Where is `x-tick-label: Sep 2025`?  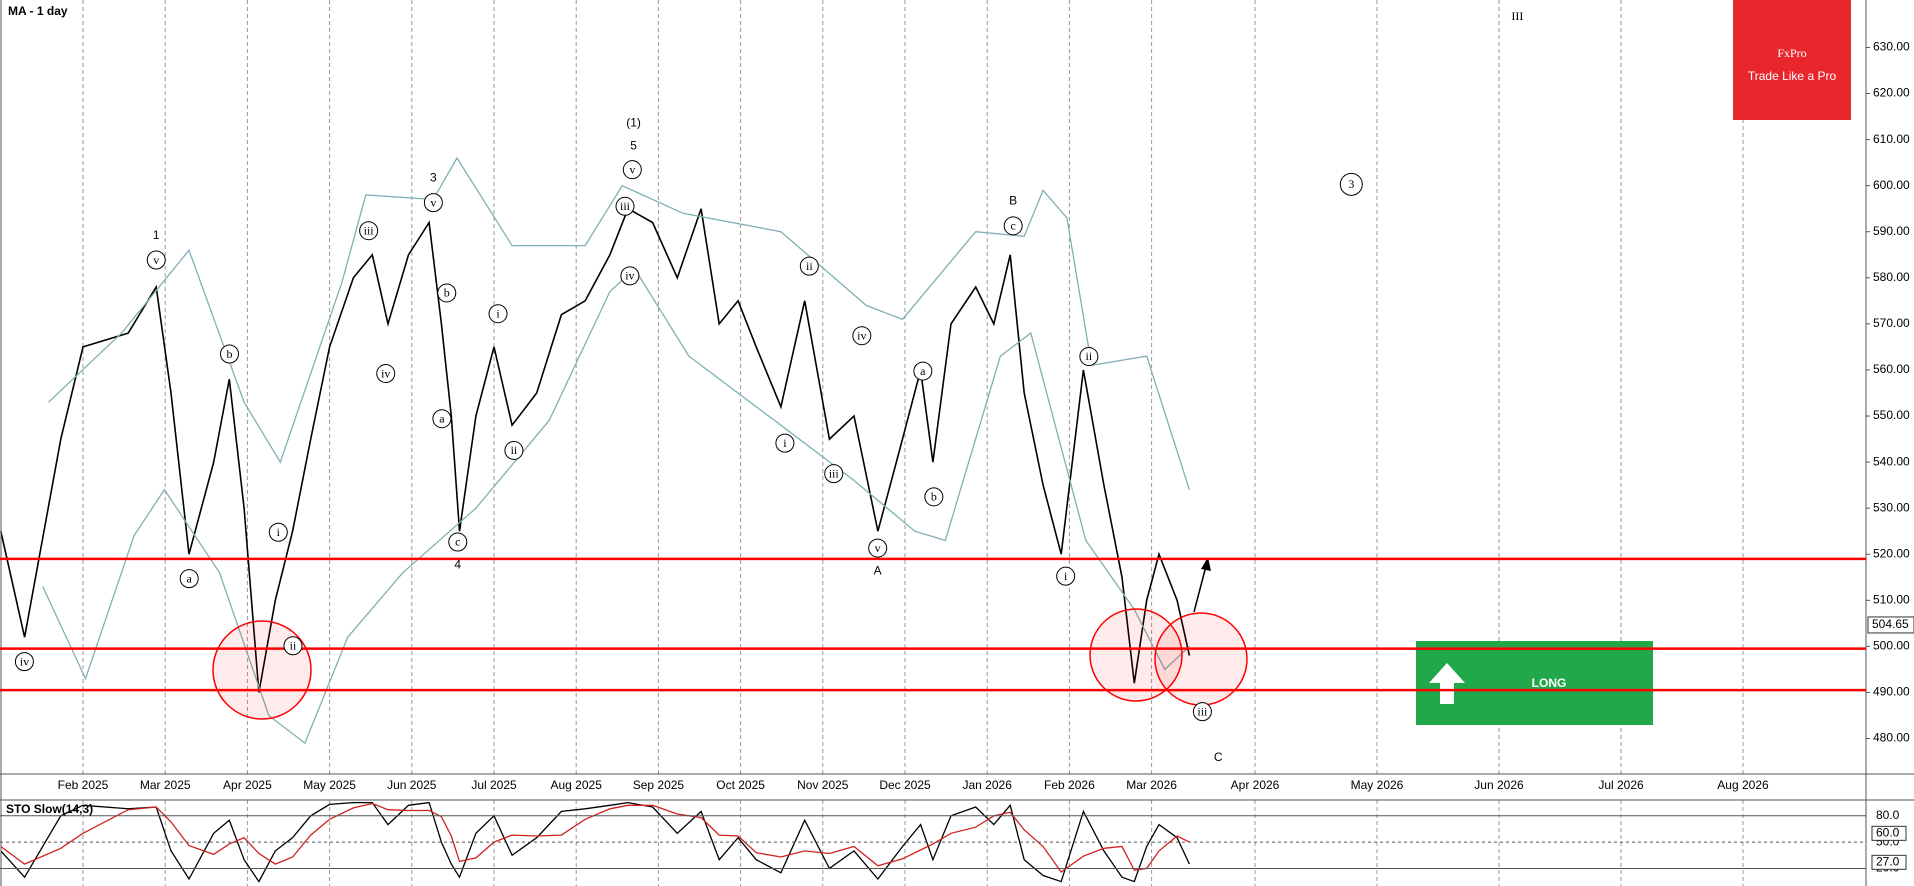 x-tick-label: Sep 2025 is located at coordinates (659, 785).